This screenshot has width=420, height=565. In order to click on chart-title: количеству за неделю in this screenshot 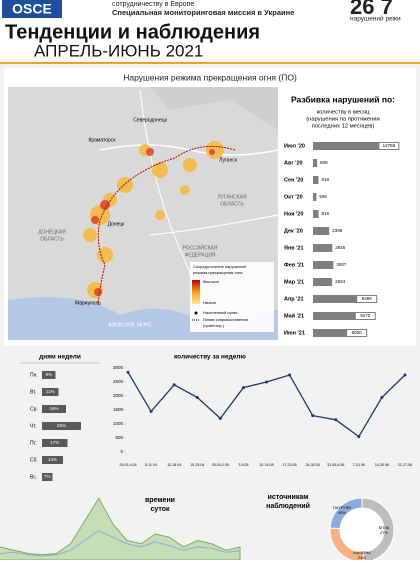, I will do `click(210, 357)`.